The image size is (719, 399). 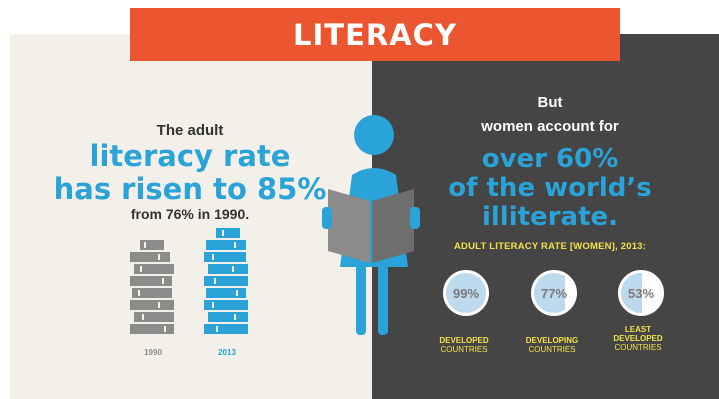 I want to click on stat-value-developed: 99%, so click(x=466, y=293).